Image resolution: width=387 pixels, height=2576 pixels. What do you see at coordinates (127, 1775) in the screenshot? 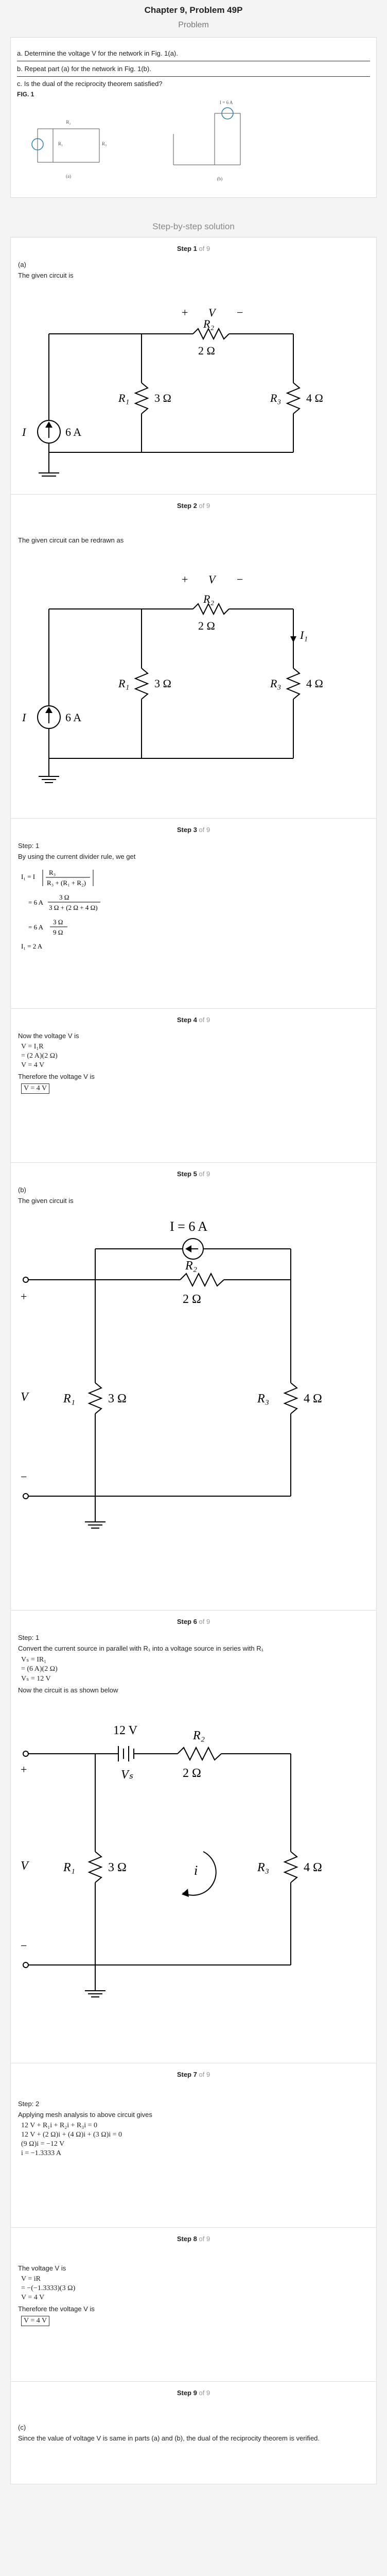
I see `vs-label: Vₛ` at bounding box center [127, 1775].